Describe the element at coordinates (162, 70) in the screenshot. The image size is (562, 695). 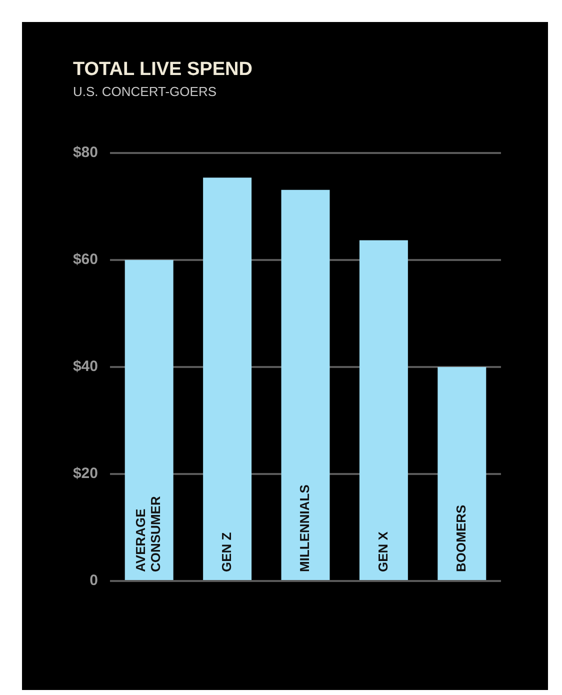
I see `chart-title: TOTAL LIVE SPEND` at that location.